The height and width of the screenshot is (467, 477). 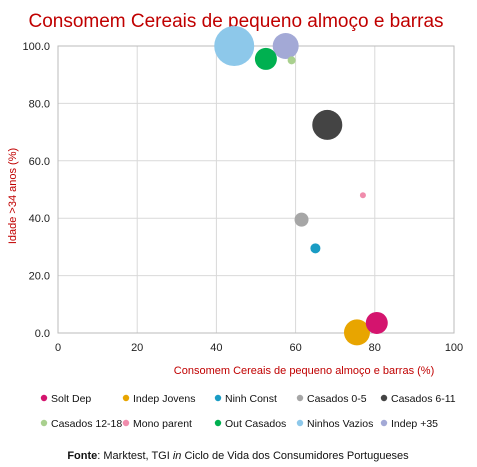 I want to click on y-tick-label: 20.0, so click(x=39, y=277).